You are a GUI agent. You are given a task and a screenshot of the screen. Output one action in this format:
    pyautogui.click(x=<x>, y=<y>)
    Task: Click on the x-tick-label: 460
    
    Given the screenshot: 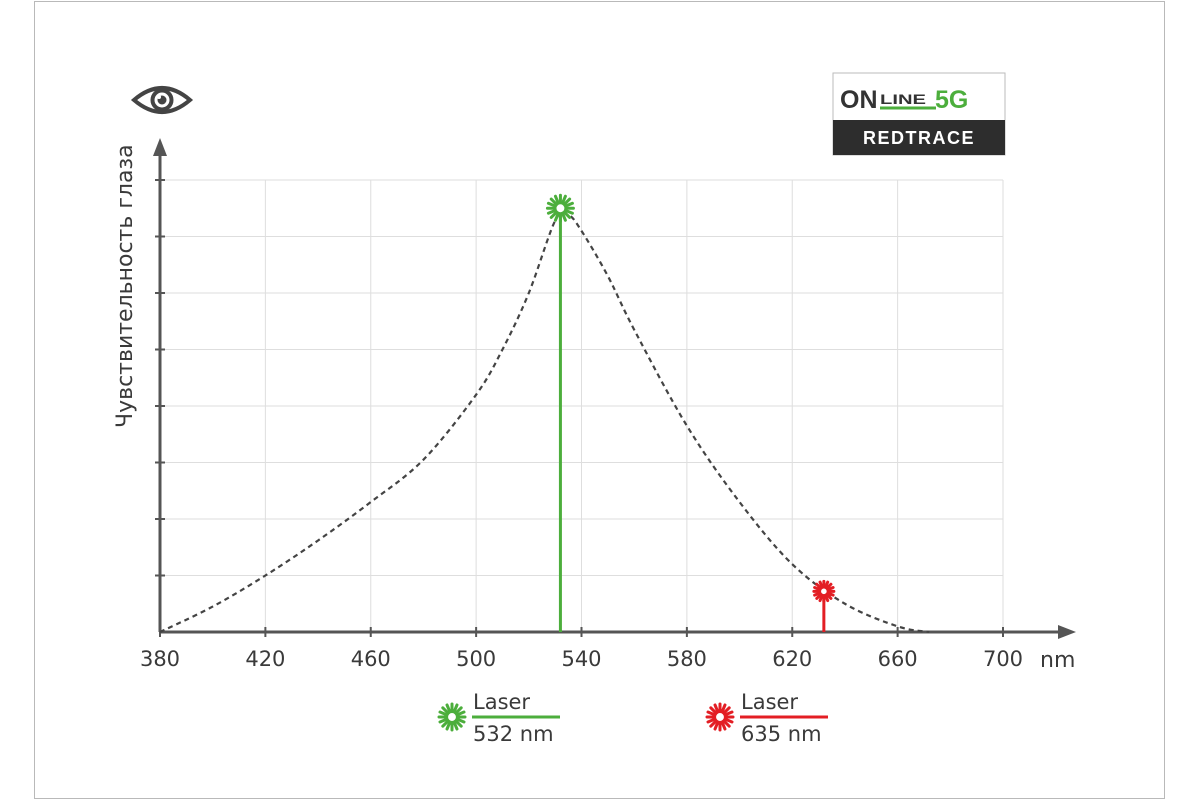 What is the action you would take?
    pyautogui.click(x=371, y=659)
    